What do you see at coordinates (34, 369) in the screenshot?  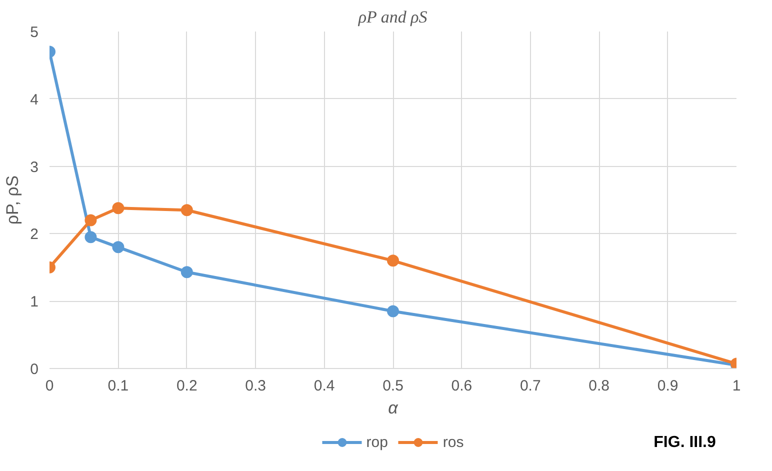 I see `y-tick-label: 0` at bounding box center [34, 369].